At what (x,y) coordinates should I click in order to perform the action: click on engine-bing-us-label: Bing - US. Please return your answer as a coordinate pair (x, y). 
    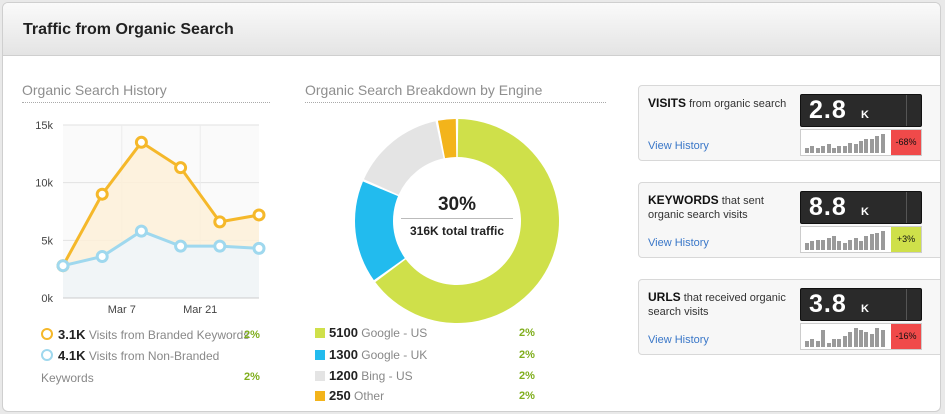
    Looking at the image, I should click on (387, 376).